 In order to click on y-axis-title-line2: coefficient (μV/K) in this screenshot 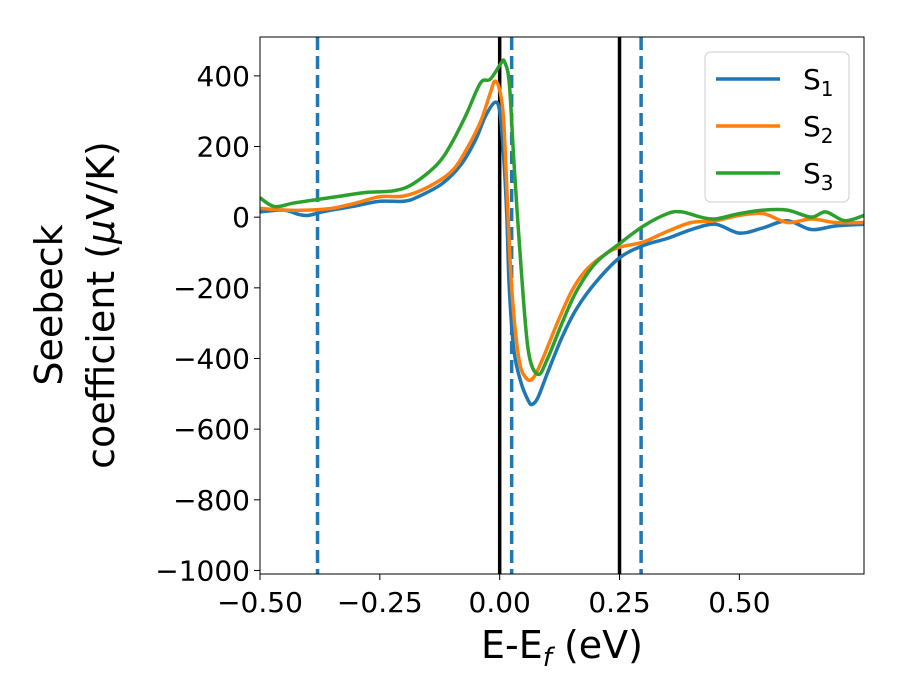, I will do `click(101, 305)`.